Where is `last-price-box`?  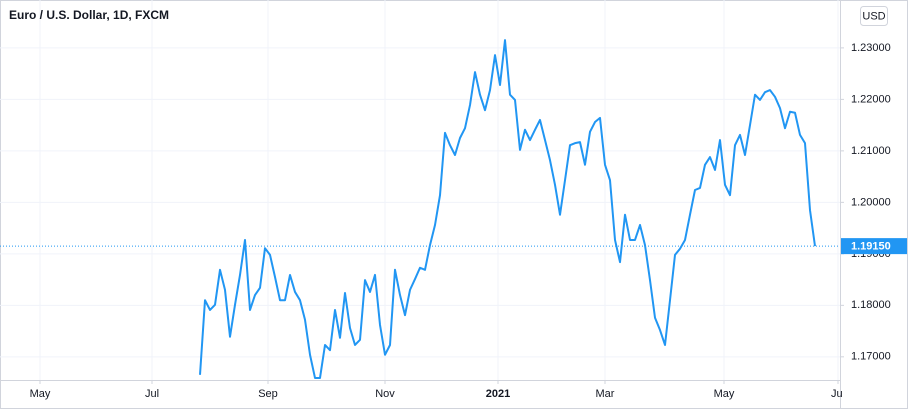 last-price-box is located at coordinates (874, 246).